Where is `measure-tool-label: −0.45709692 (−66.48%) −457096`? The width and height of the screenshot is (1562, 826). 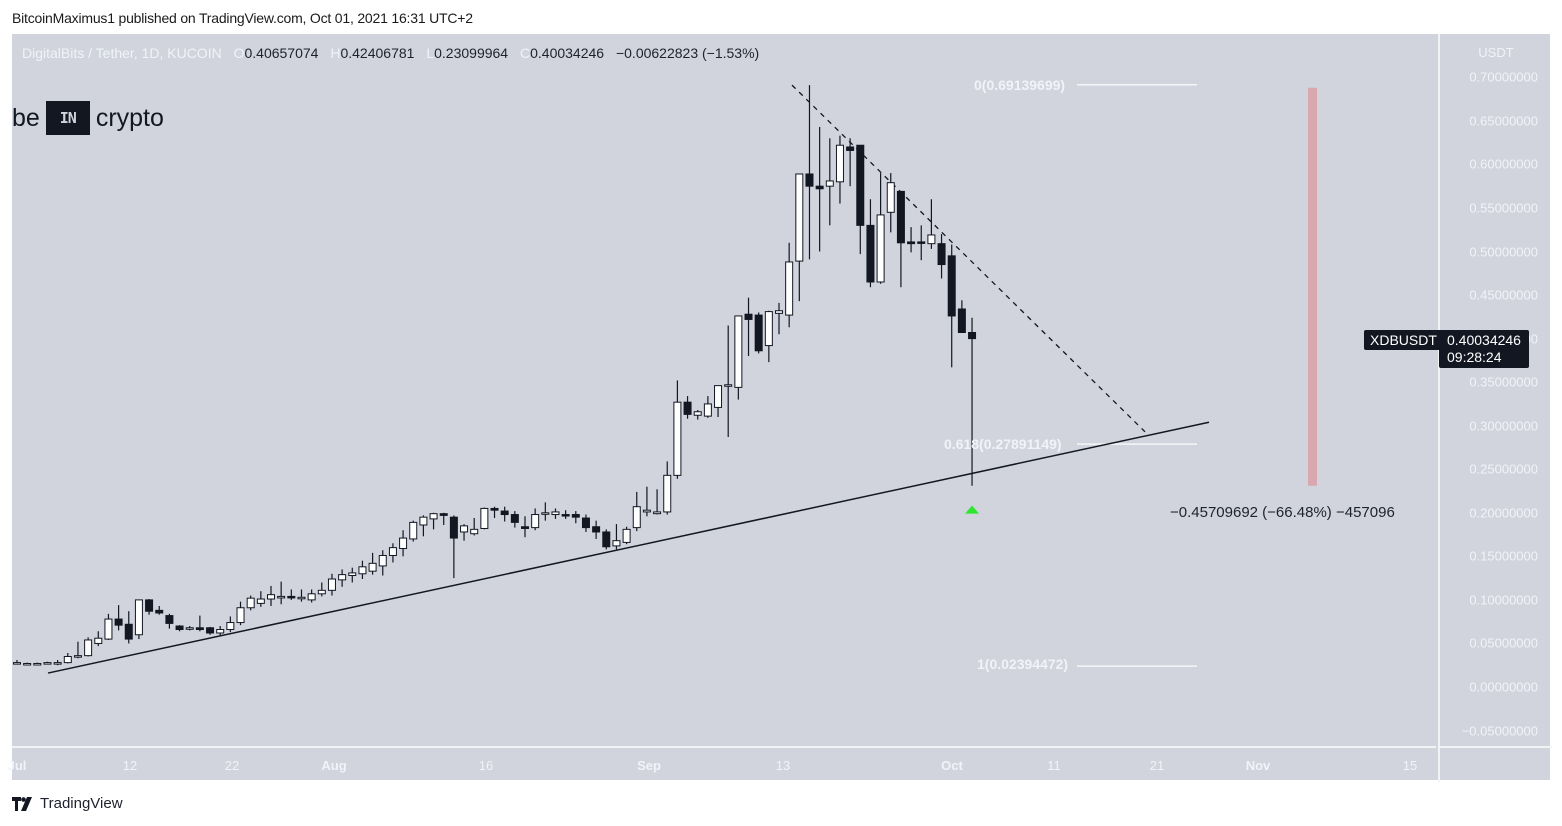
measure-tool-label: −0.45709692 (−66.48%) −457096 is located at coordinates (1282, 512).